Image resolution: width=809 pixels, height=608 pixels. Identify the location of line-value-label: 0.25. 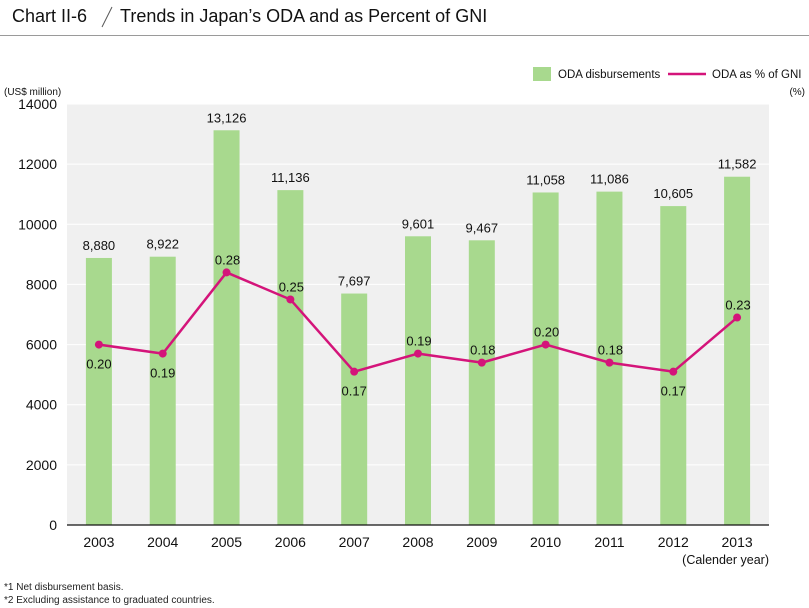
(291, 286).